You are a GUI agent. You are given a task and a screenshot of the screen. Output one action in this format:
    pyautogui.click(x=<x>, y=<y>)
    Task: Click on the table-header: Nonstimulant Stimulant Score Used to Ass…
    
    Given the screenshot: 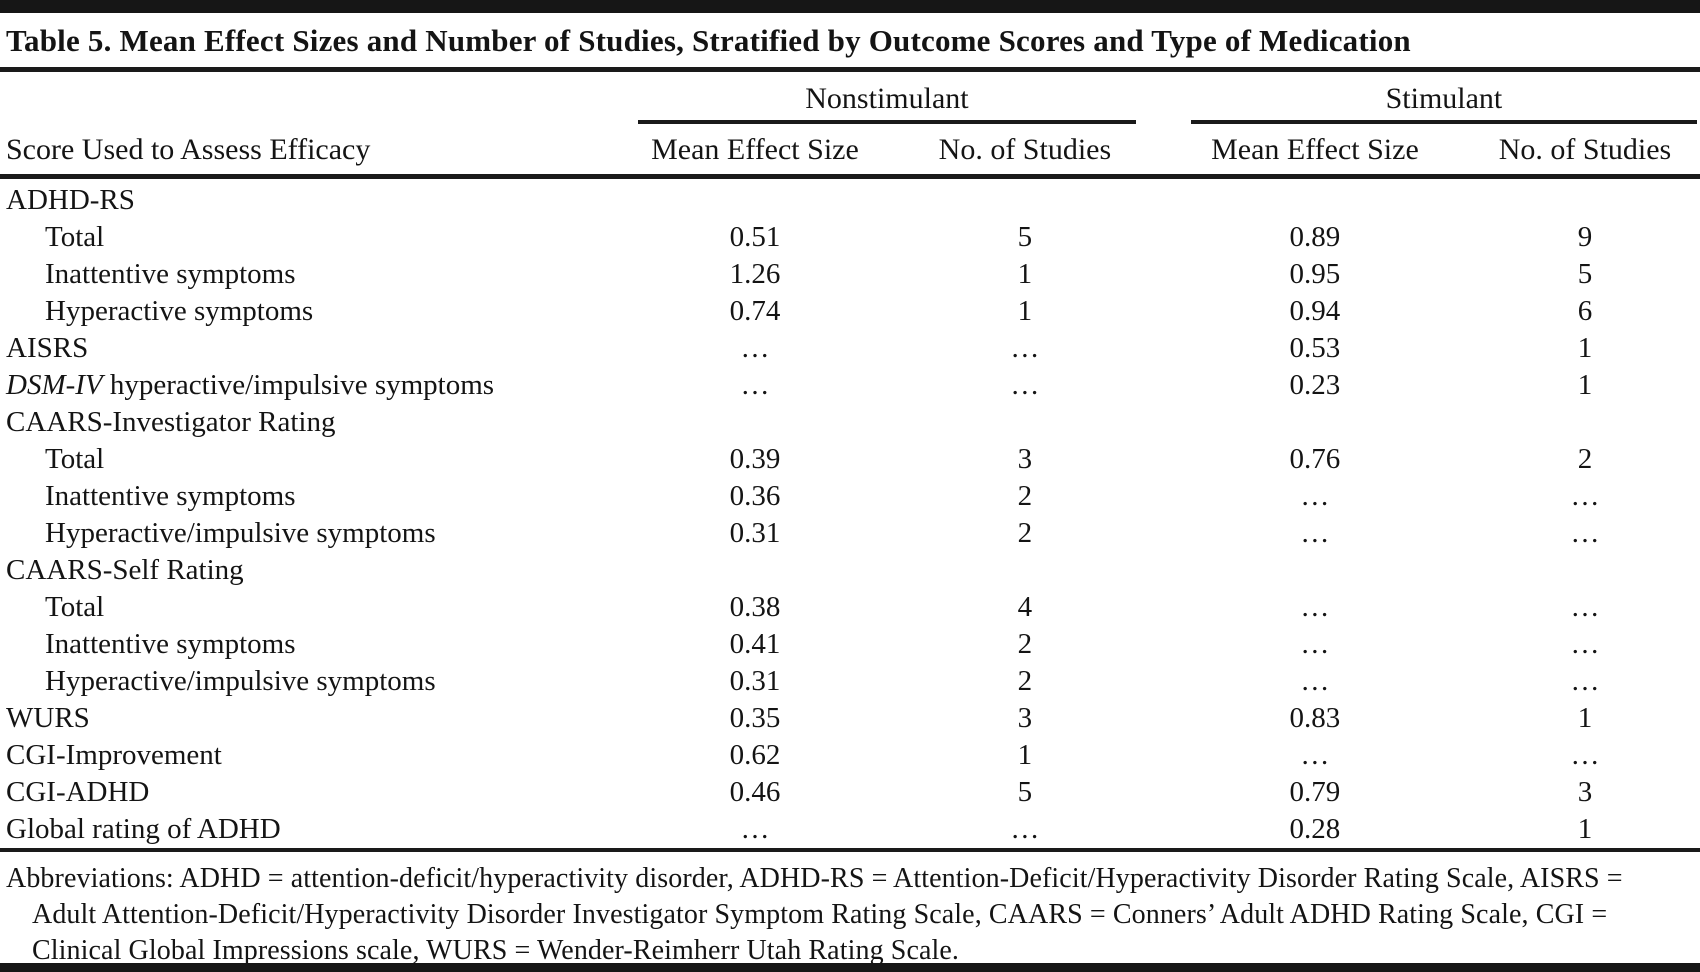 What is the action you would take?
    pyautogui.click(x=850, y=125)
    